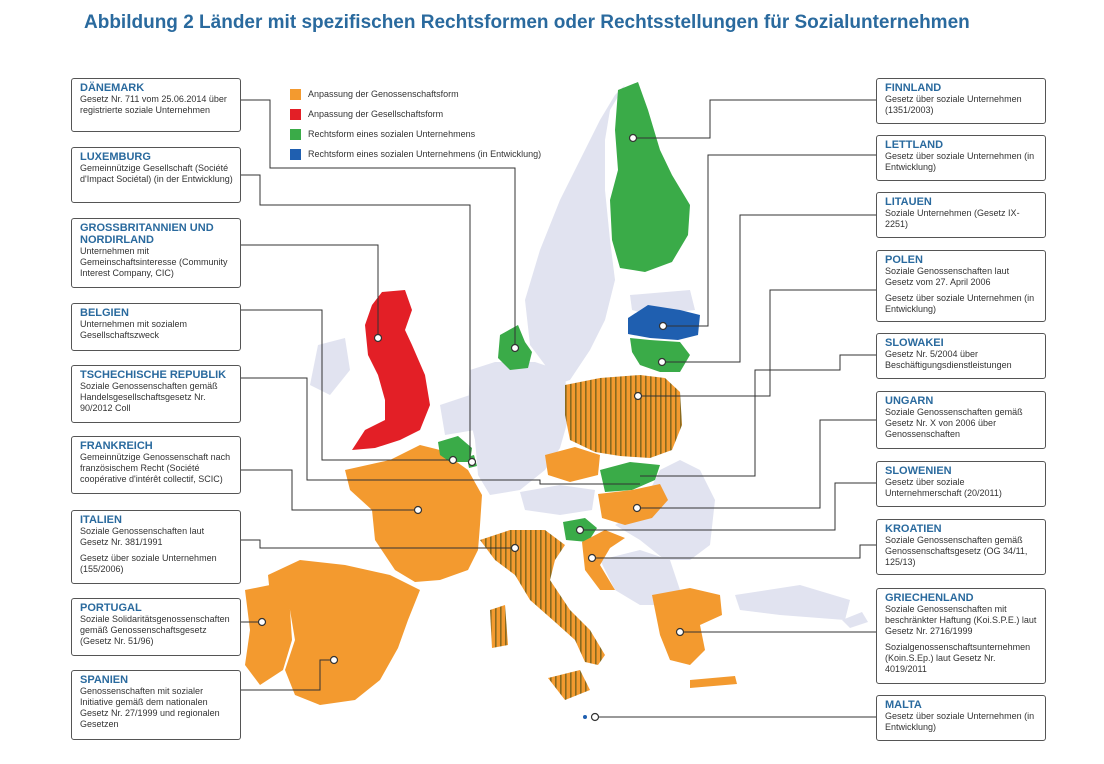  I want to click on legend-label: Anpassung der Genossenschaftsform, so click(383, 94).